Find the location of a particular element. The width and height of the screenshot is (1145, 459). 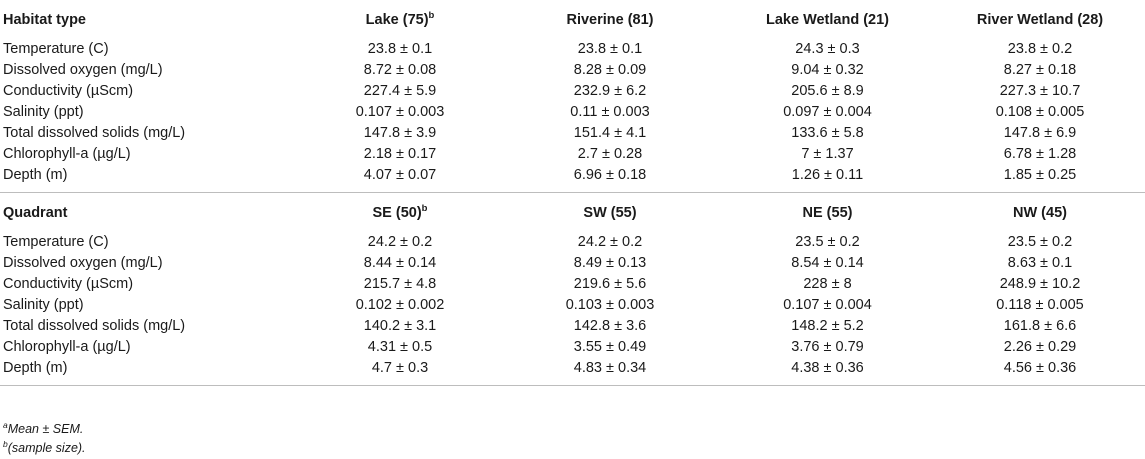

cell-value: 147.8 ± 6.9 is located at coordinates (1040, 133).